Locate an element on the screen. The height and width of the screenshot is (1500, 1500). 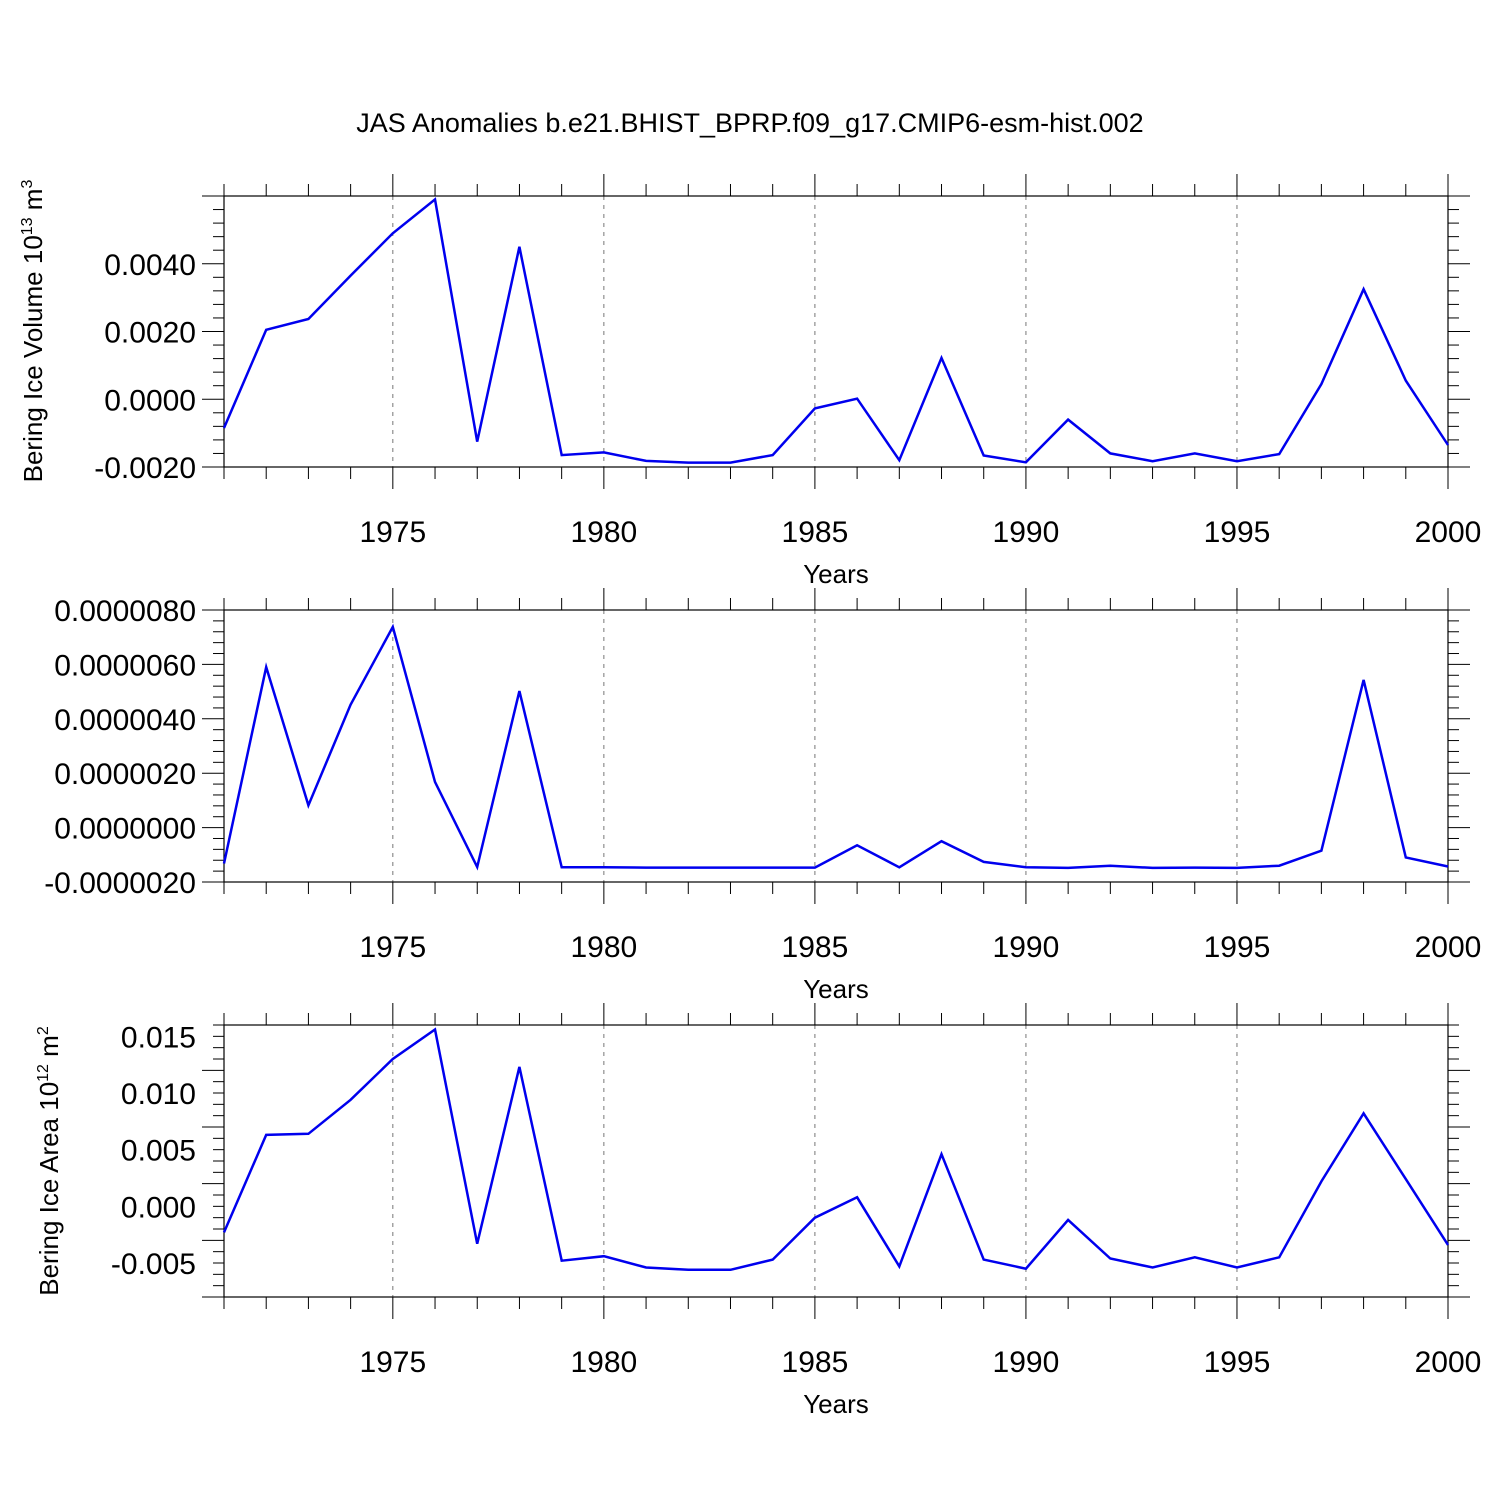
y-tick-label: 0.000 is located at coordinates (158, 1207).